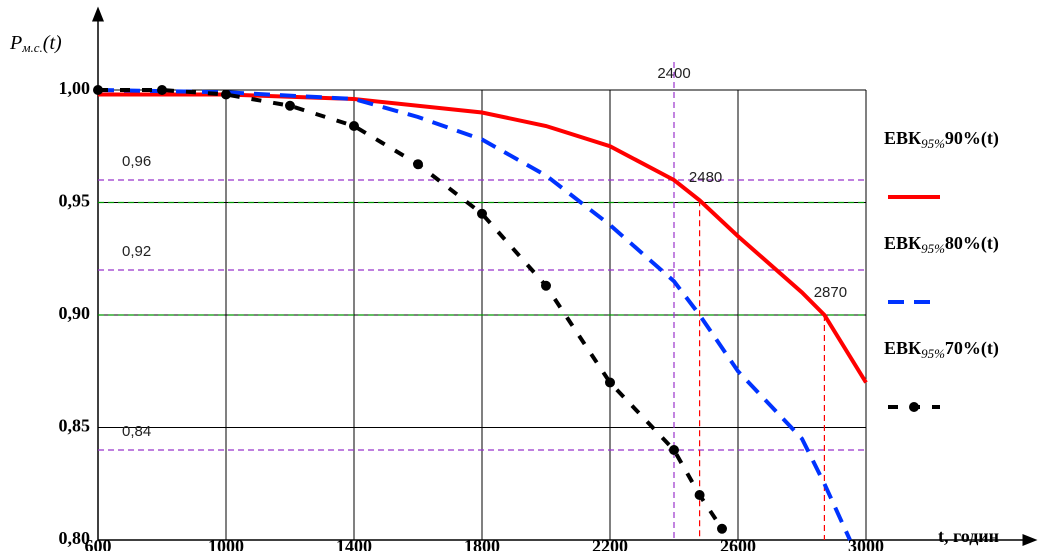 The image size is (1048, 551). I want to click on y-label-rest: (t), so click(52, 43).